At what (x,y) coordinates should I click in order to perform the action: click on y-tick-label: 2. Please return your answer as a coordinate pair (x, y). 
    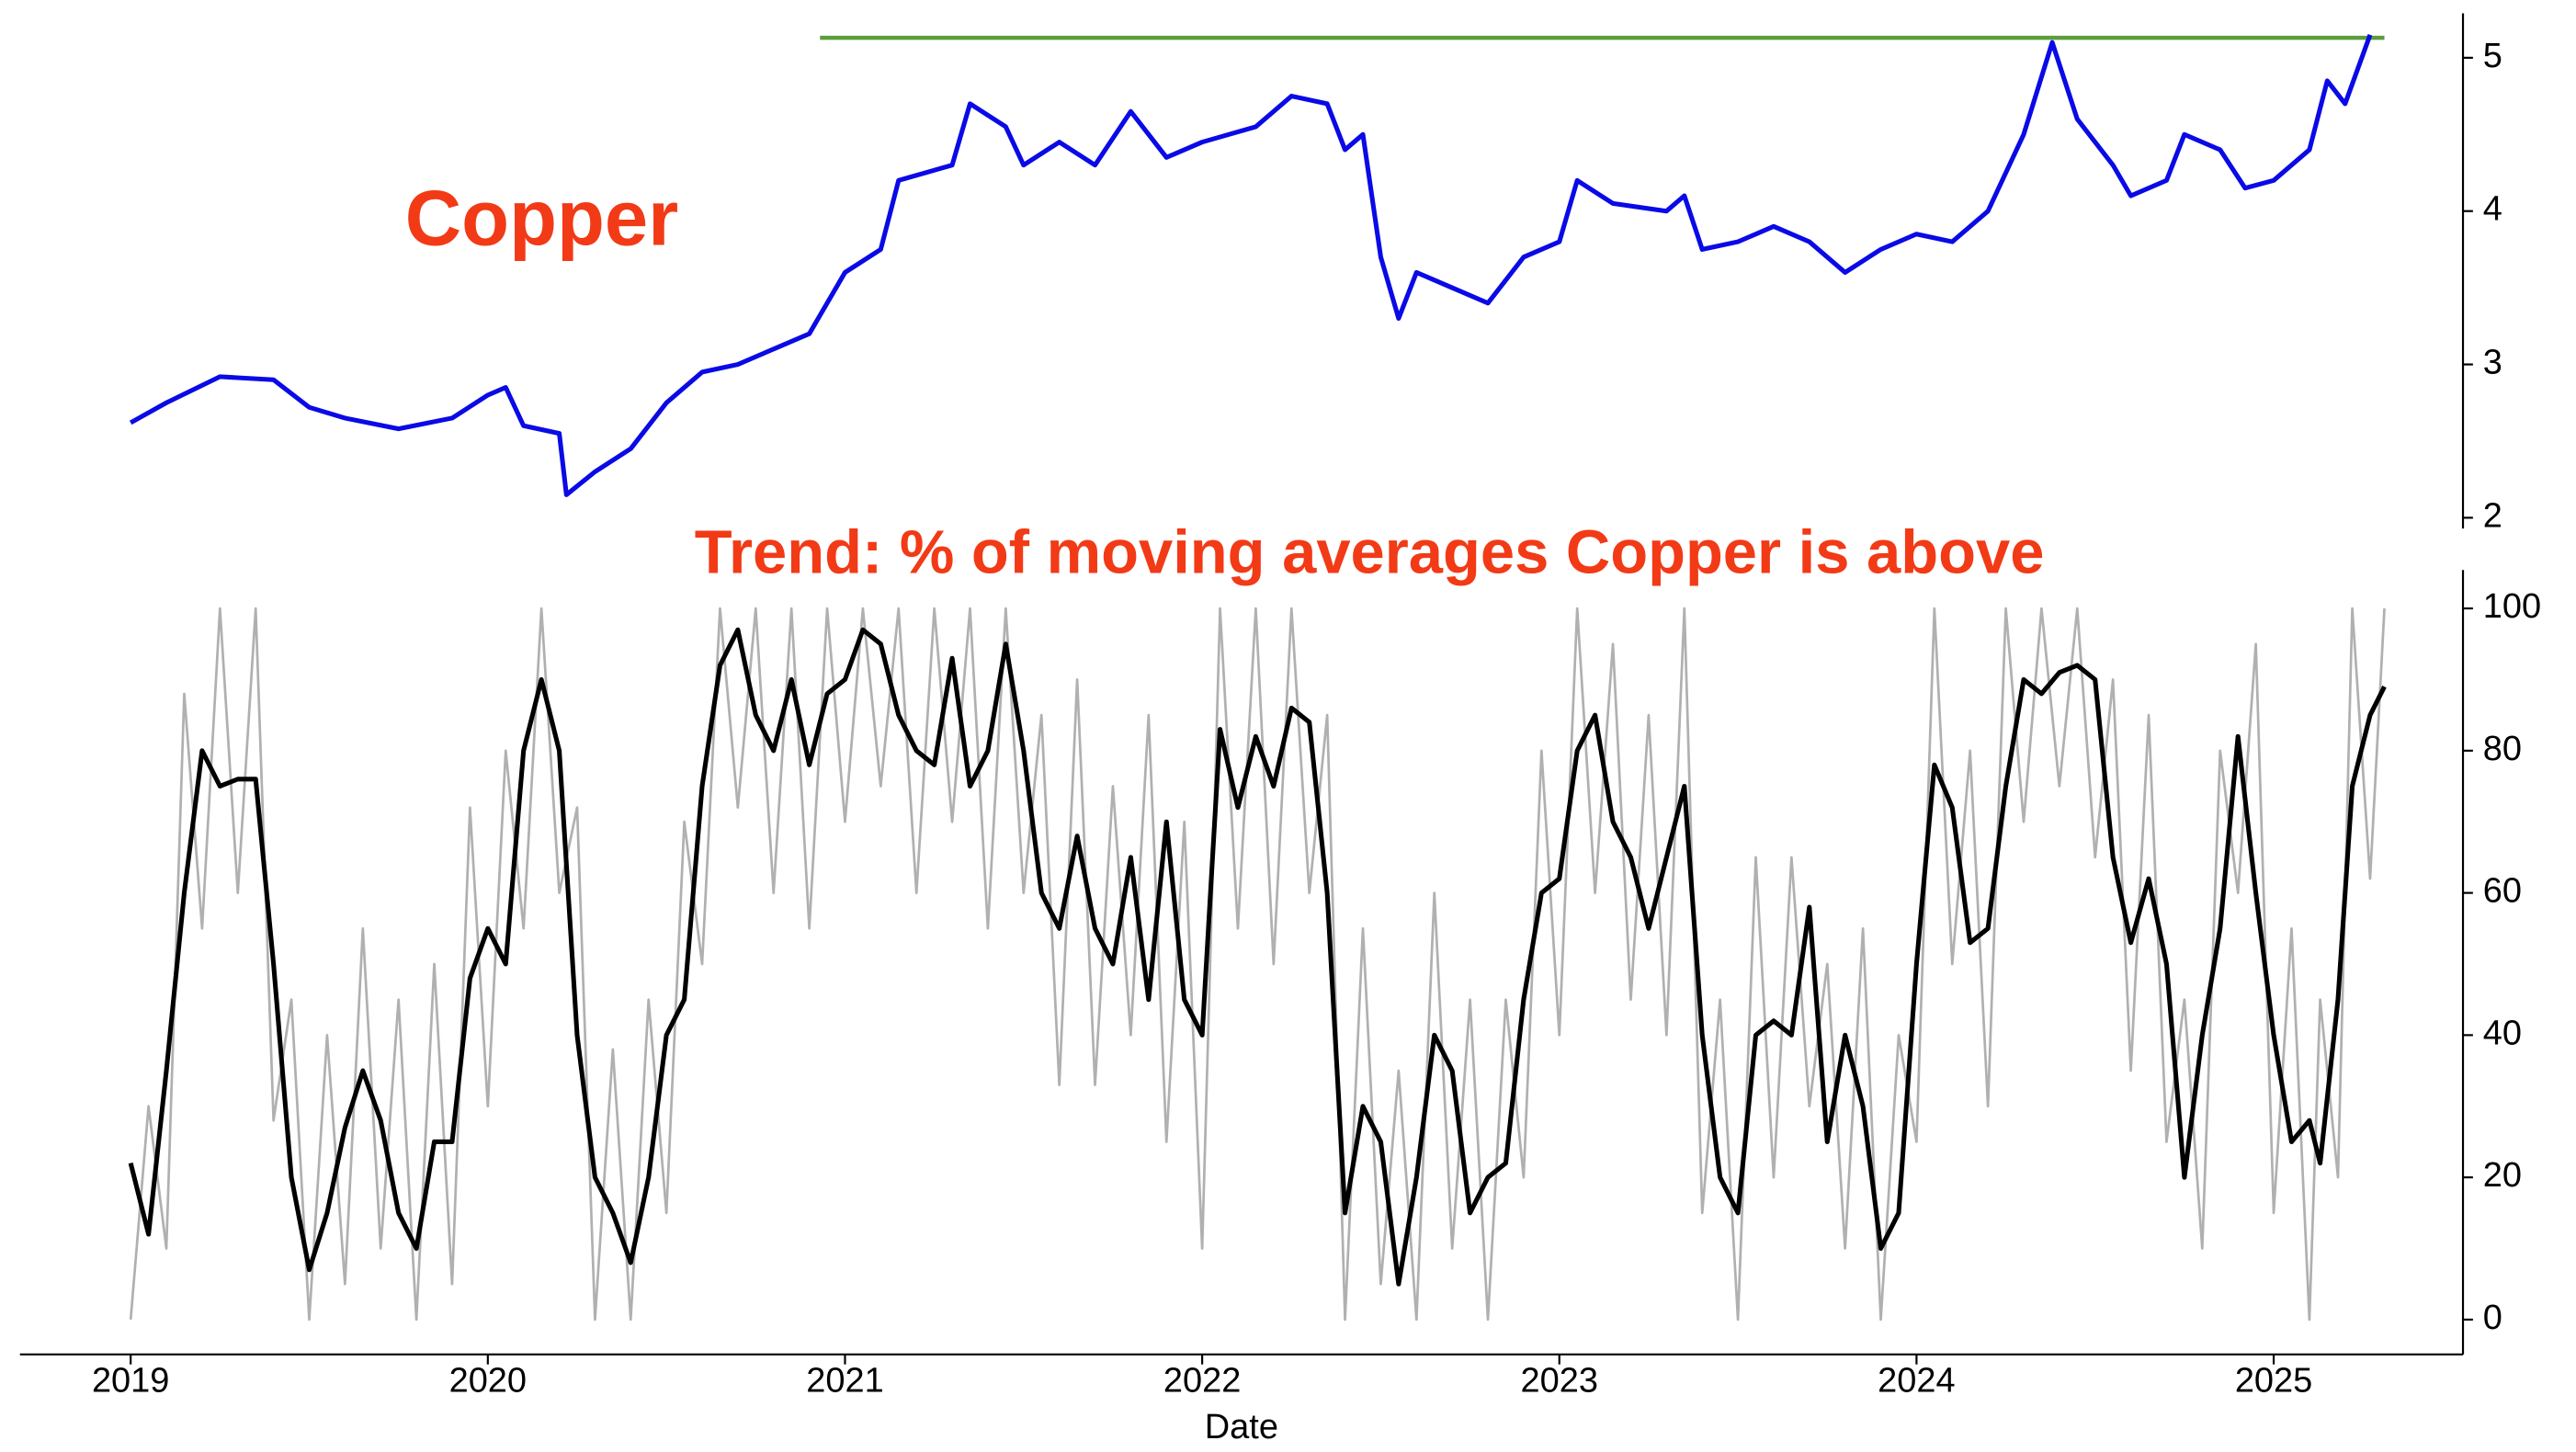
    Looking at the image, I should click on (2493, 515).